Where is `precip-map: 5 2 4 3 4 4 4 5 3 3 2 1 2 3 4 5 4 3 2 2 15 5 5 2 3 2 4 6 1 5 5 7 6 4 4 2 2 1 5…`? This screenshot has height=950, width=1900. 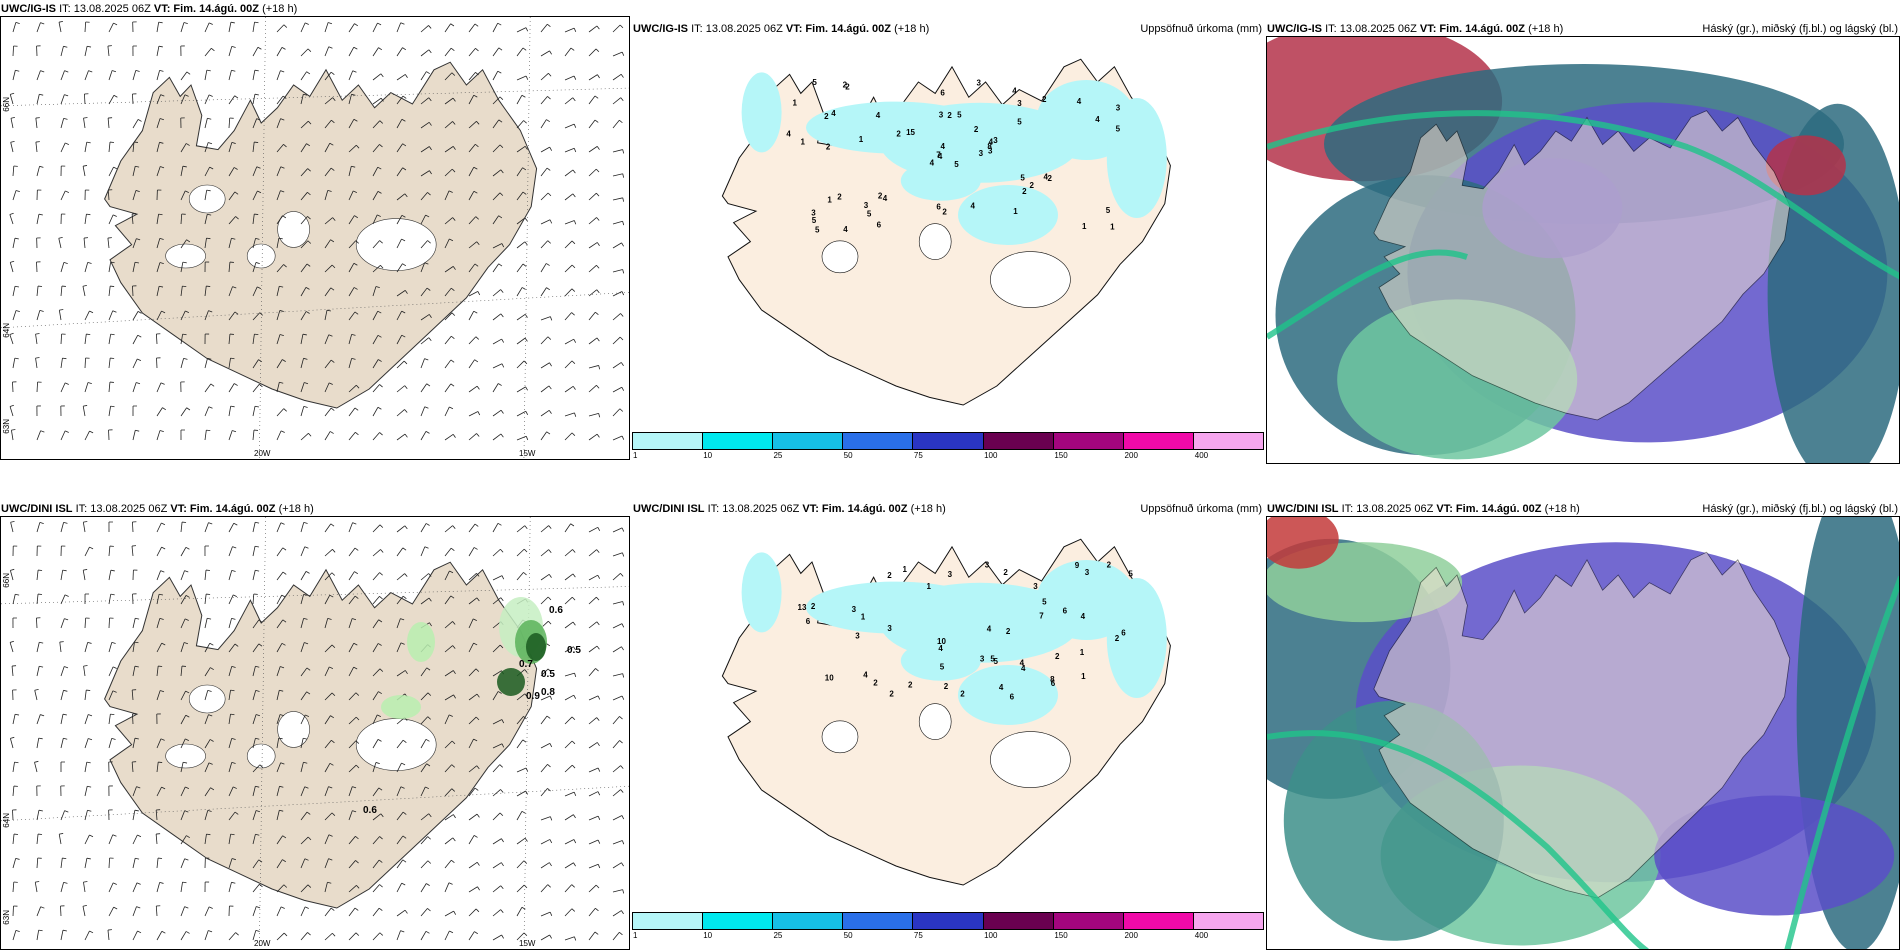
precip-map: 5 2 4 3 4 4 4 5 3 3 2 1 2 3 4 5 4 3 2 2 15 5 5 2 3 2 4 6 1 5 5 7 6 4 4 2 2 1 5… is located at coordinates (948, 234).